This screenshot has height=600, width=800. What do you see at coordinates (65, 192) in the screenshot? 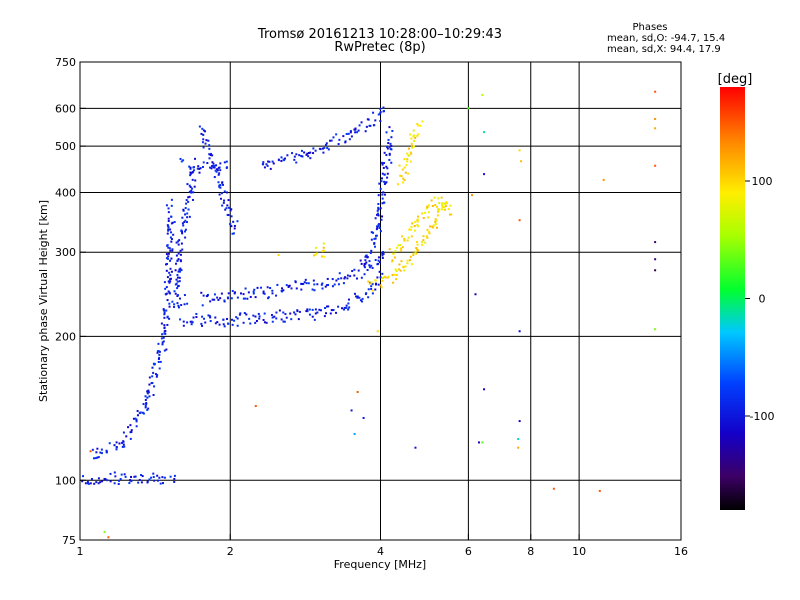
I see `y-tick-label: 400` at bounding box center [65, 192].